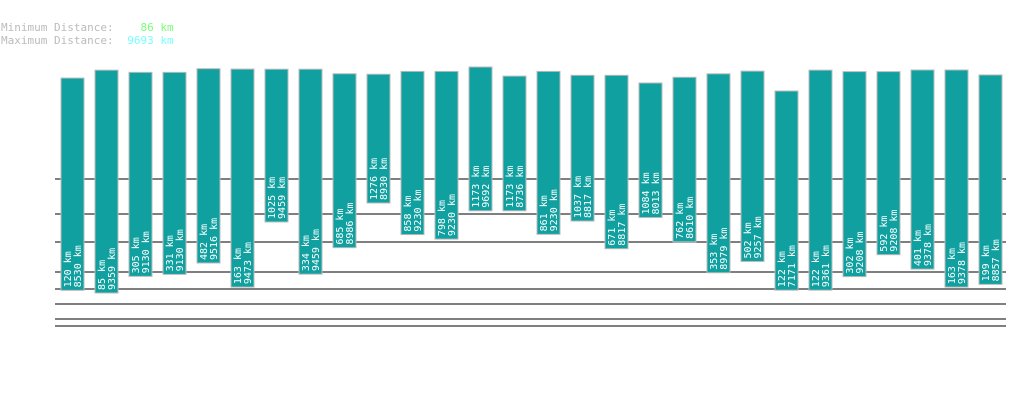 The width and height of the screenshot is (1019, 402). I want to click on max-label: 9692 km, so click(486, 187).